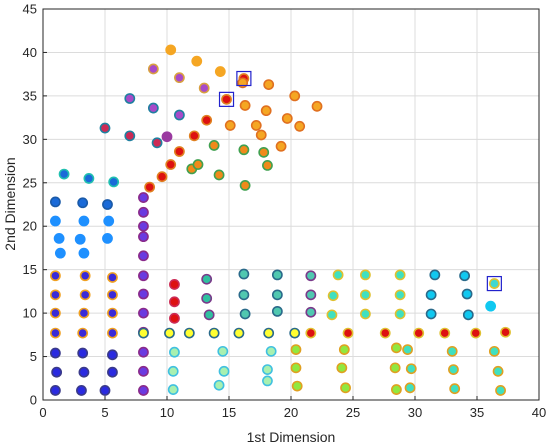 The width and height of the screenshot is (550, 448). Describe the element at coordinates (477, 412) in the screenshot. I see `x-tick-label: 35` at that location.